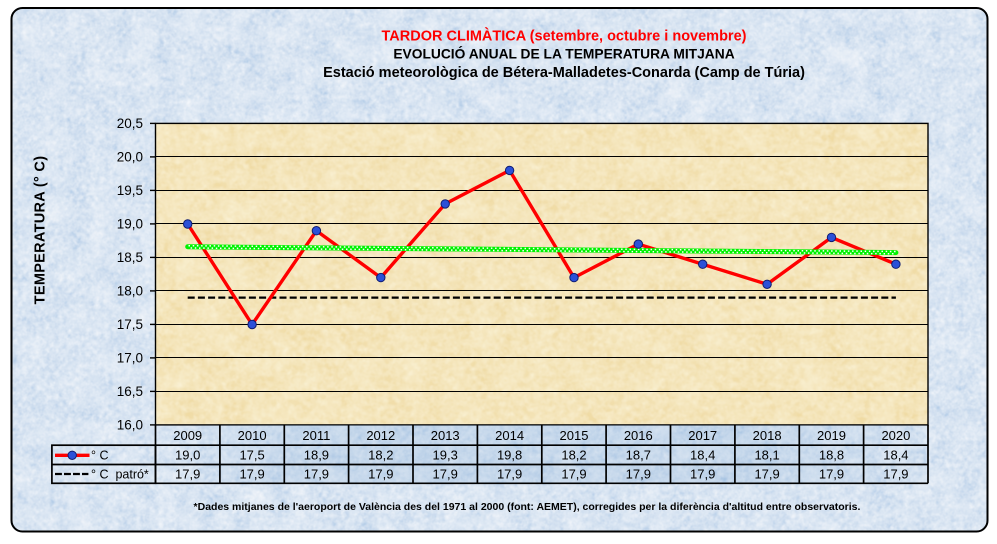  Describe the element at coordinates (766, 455) in the screenshot. I see `svg-text: 18,1` at that location.